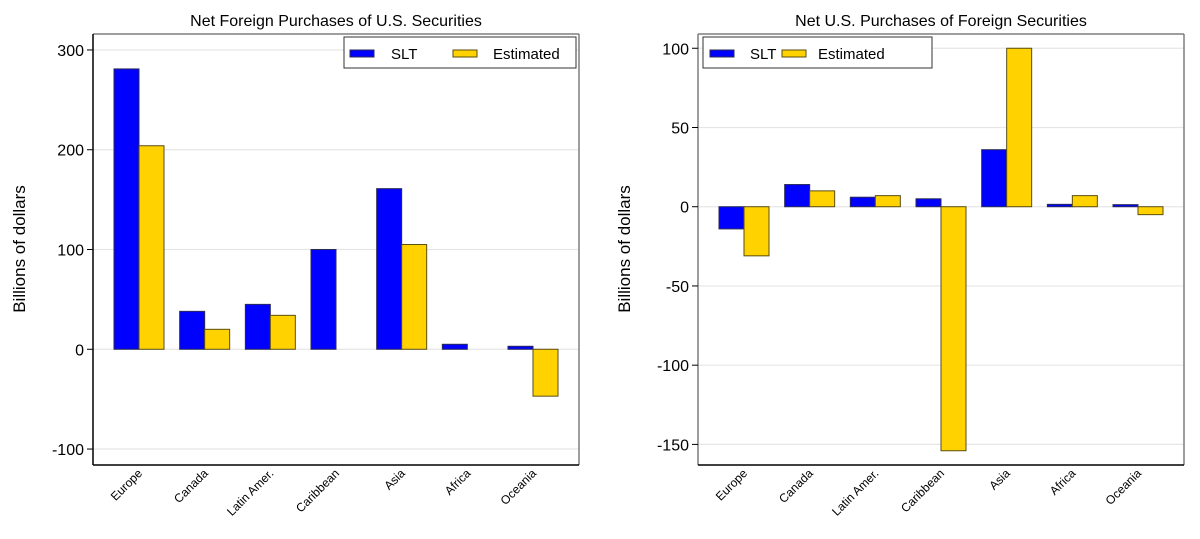 This screenshot has height=539, width=1200. Describe the element at coordinates (680, 128) in the screenshot. I see `y-tick-label: 50` at that location.